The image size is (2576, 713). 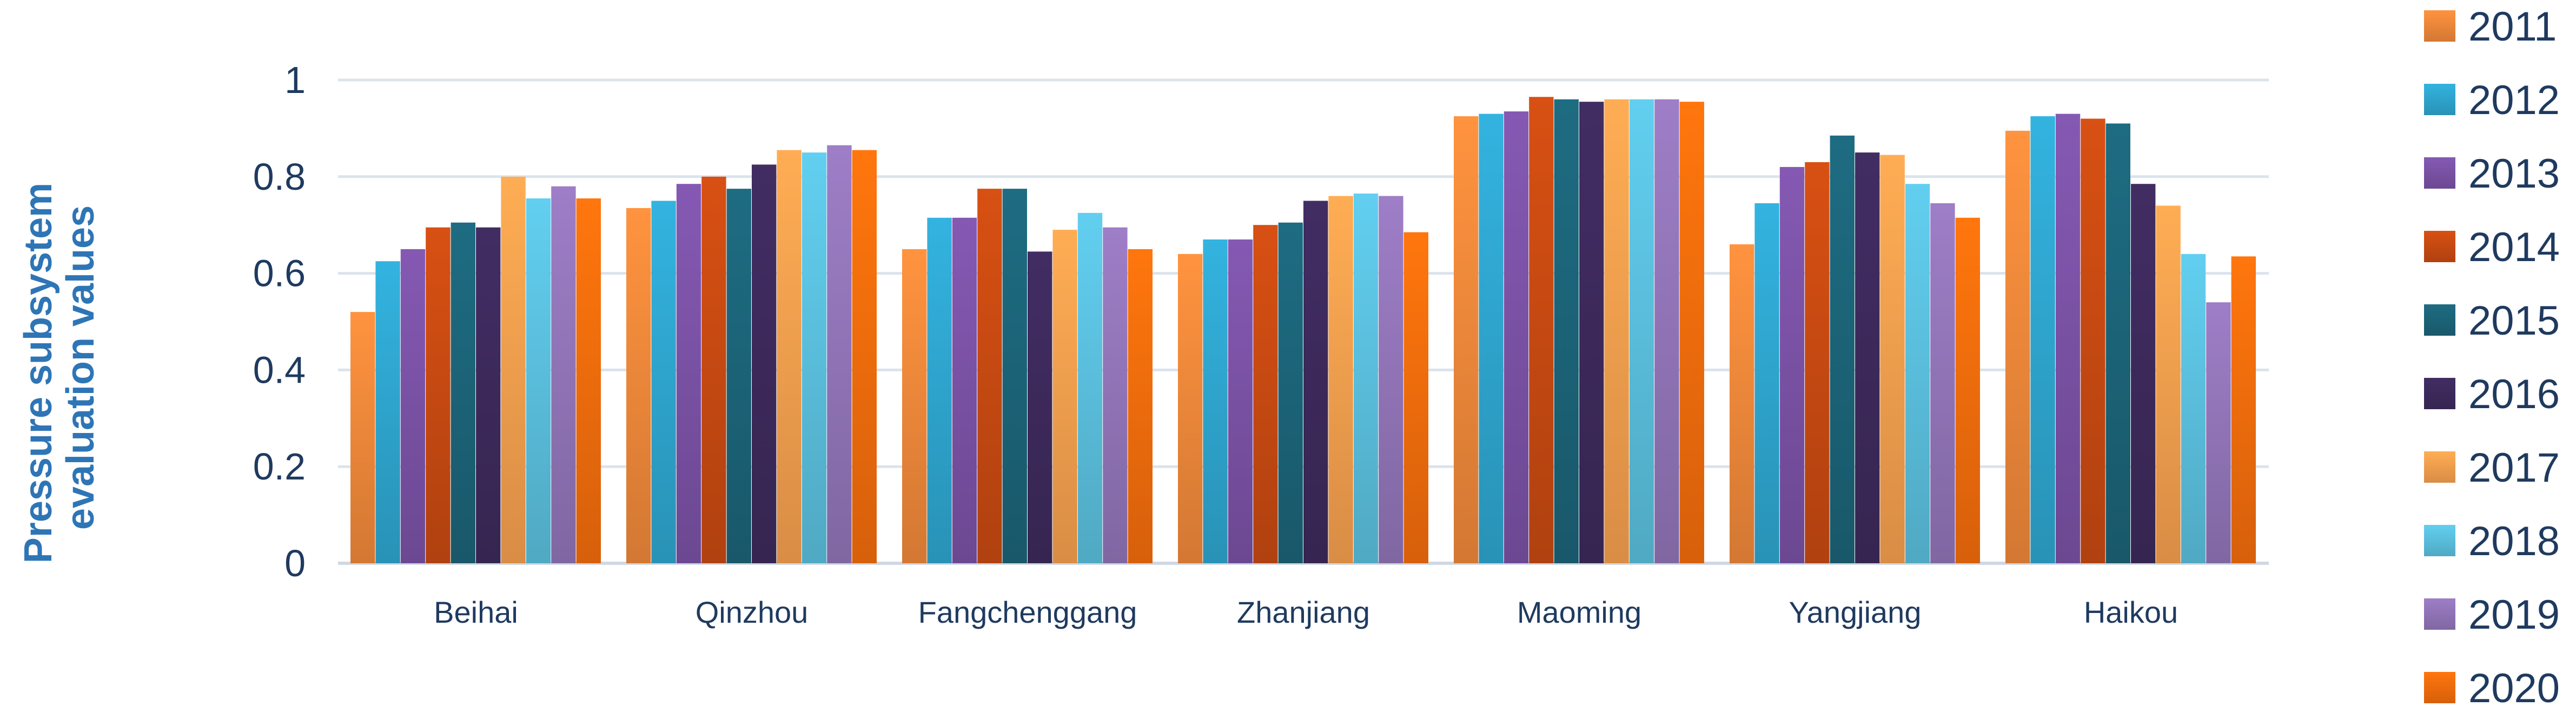 I want to click on bar-fangchenggang-2012, so click(x=939, y=390).